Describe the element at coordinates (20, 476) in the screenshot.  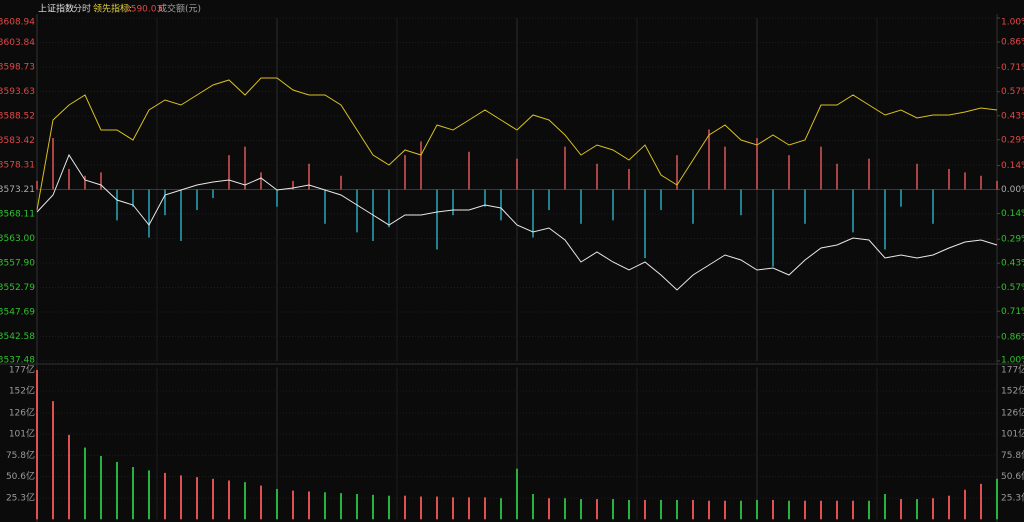
I see `y-tick-label: 50.6亿` at that location.